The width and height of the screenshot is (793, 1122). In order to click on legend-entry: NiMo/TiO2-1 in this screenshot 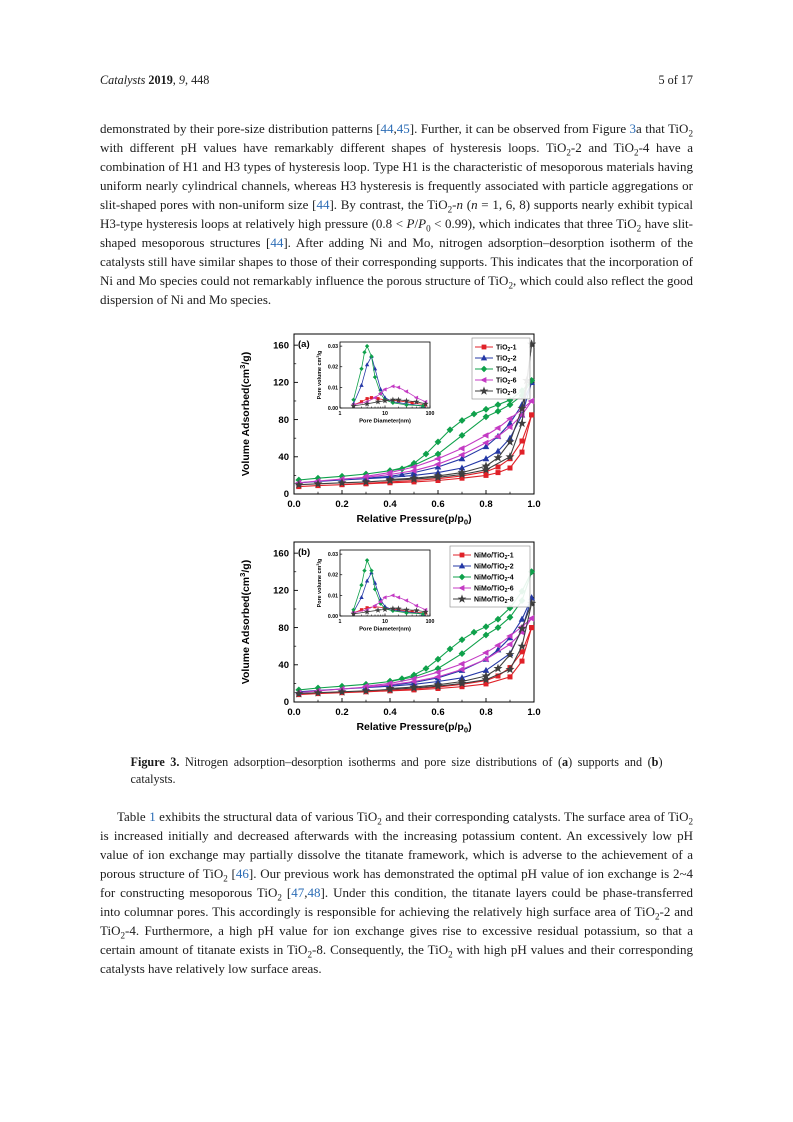, I will do `click(483, 556)`.